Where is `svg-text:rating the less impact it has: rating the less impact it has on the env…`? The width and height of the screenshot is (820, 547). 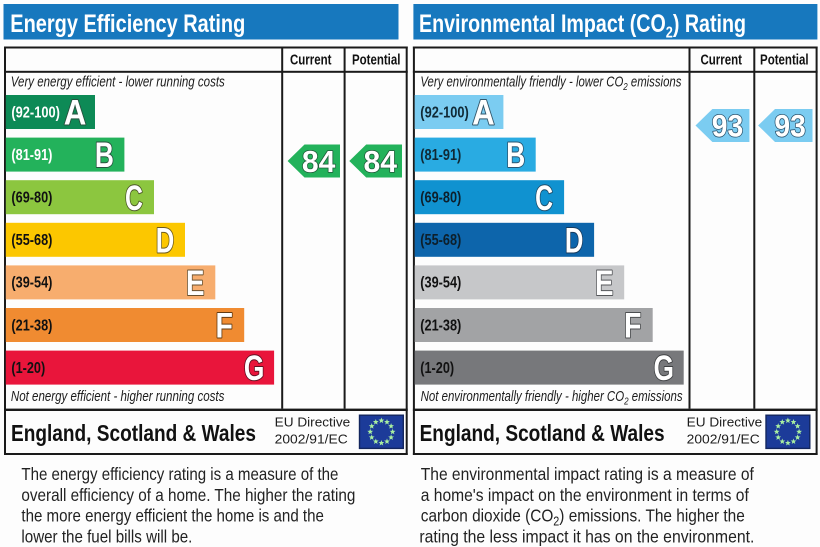 svg-text:rating the less impact it has: rating the less impact it has on the env… is located at coordinates (586, 536).